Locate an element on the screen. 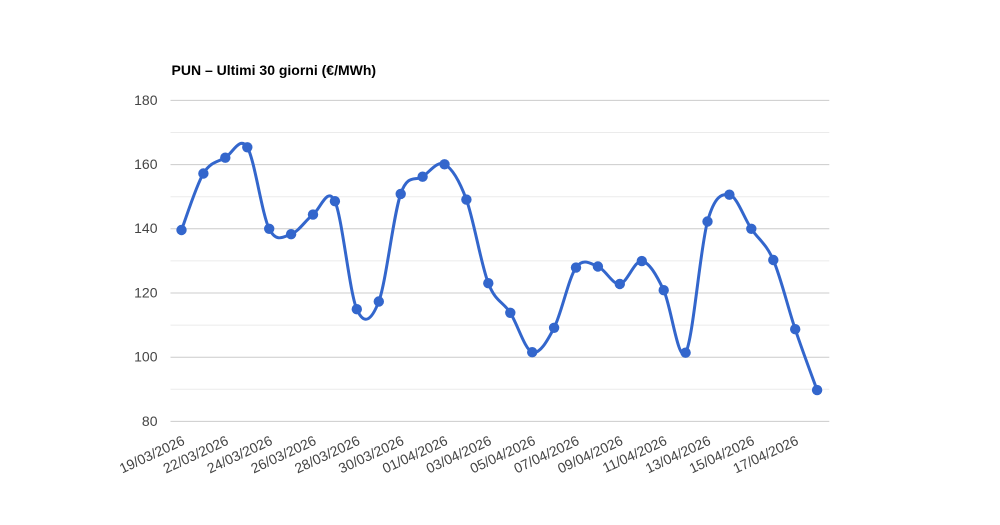 This screenshot has width=1000, height=525. svg-text: 80 is located at coordinates (150, 421).